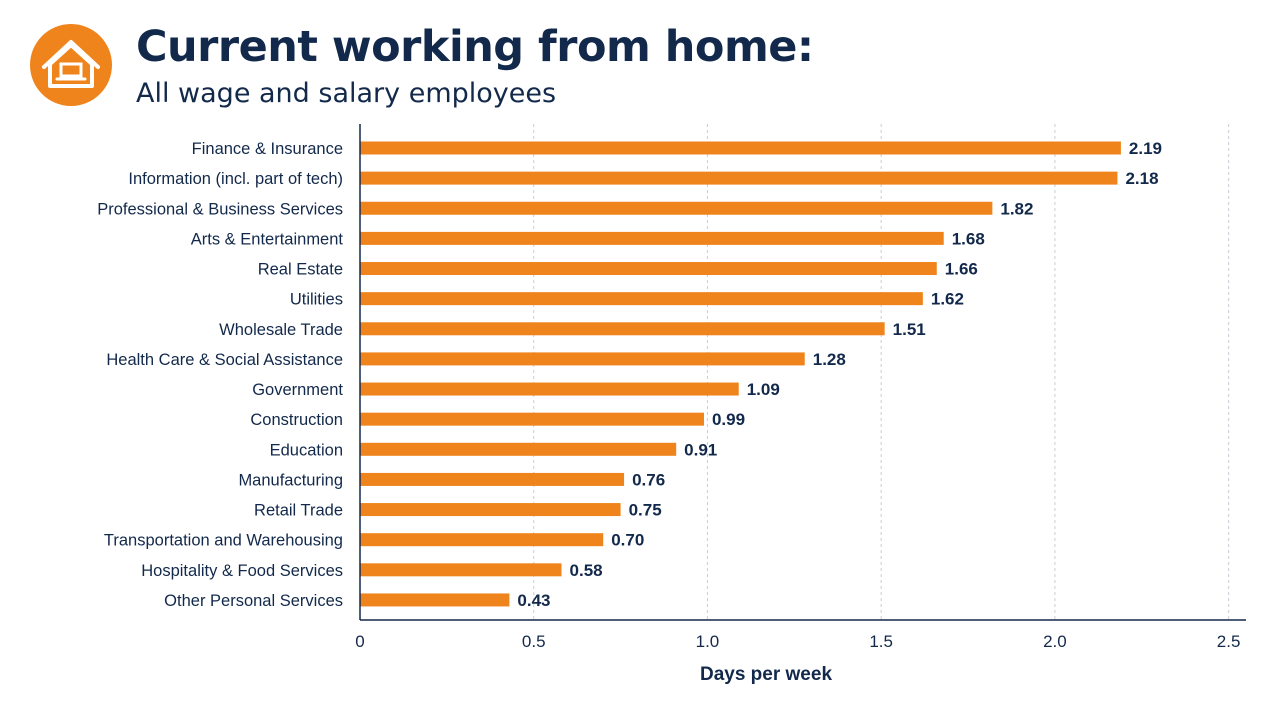 This screenshot has width=1280, height=720. What do you see at coordinates (968, 238) in the screenshot?
I see `value-label: 1.68` at bounding box center [968, 238].